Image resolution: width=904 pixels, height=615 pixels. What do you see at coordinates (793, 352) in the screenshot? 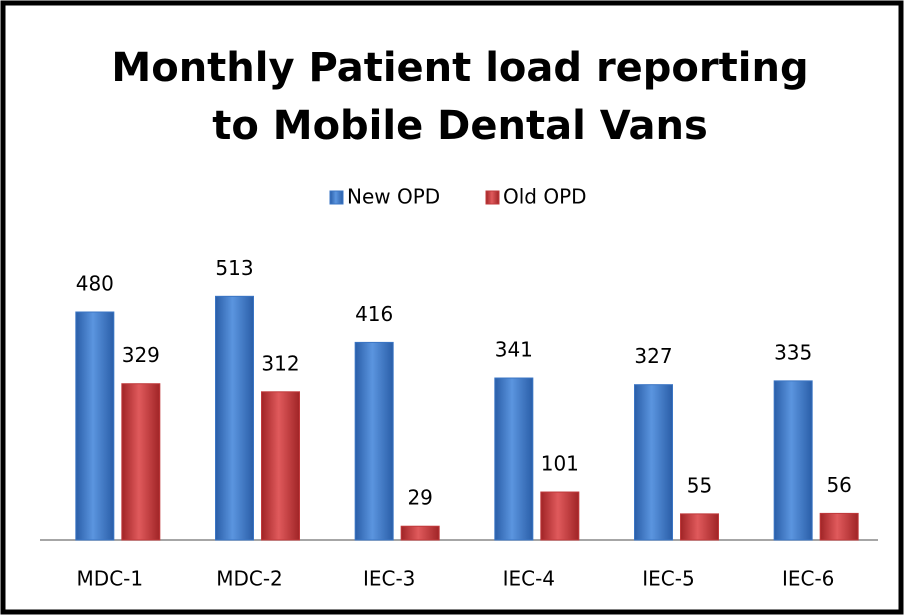
I see `data-label: 335` at bounding box center [793, 352].